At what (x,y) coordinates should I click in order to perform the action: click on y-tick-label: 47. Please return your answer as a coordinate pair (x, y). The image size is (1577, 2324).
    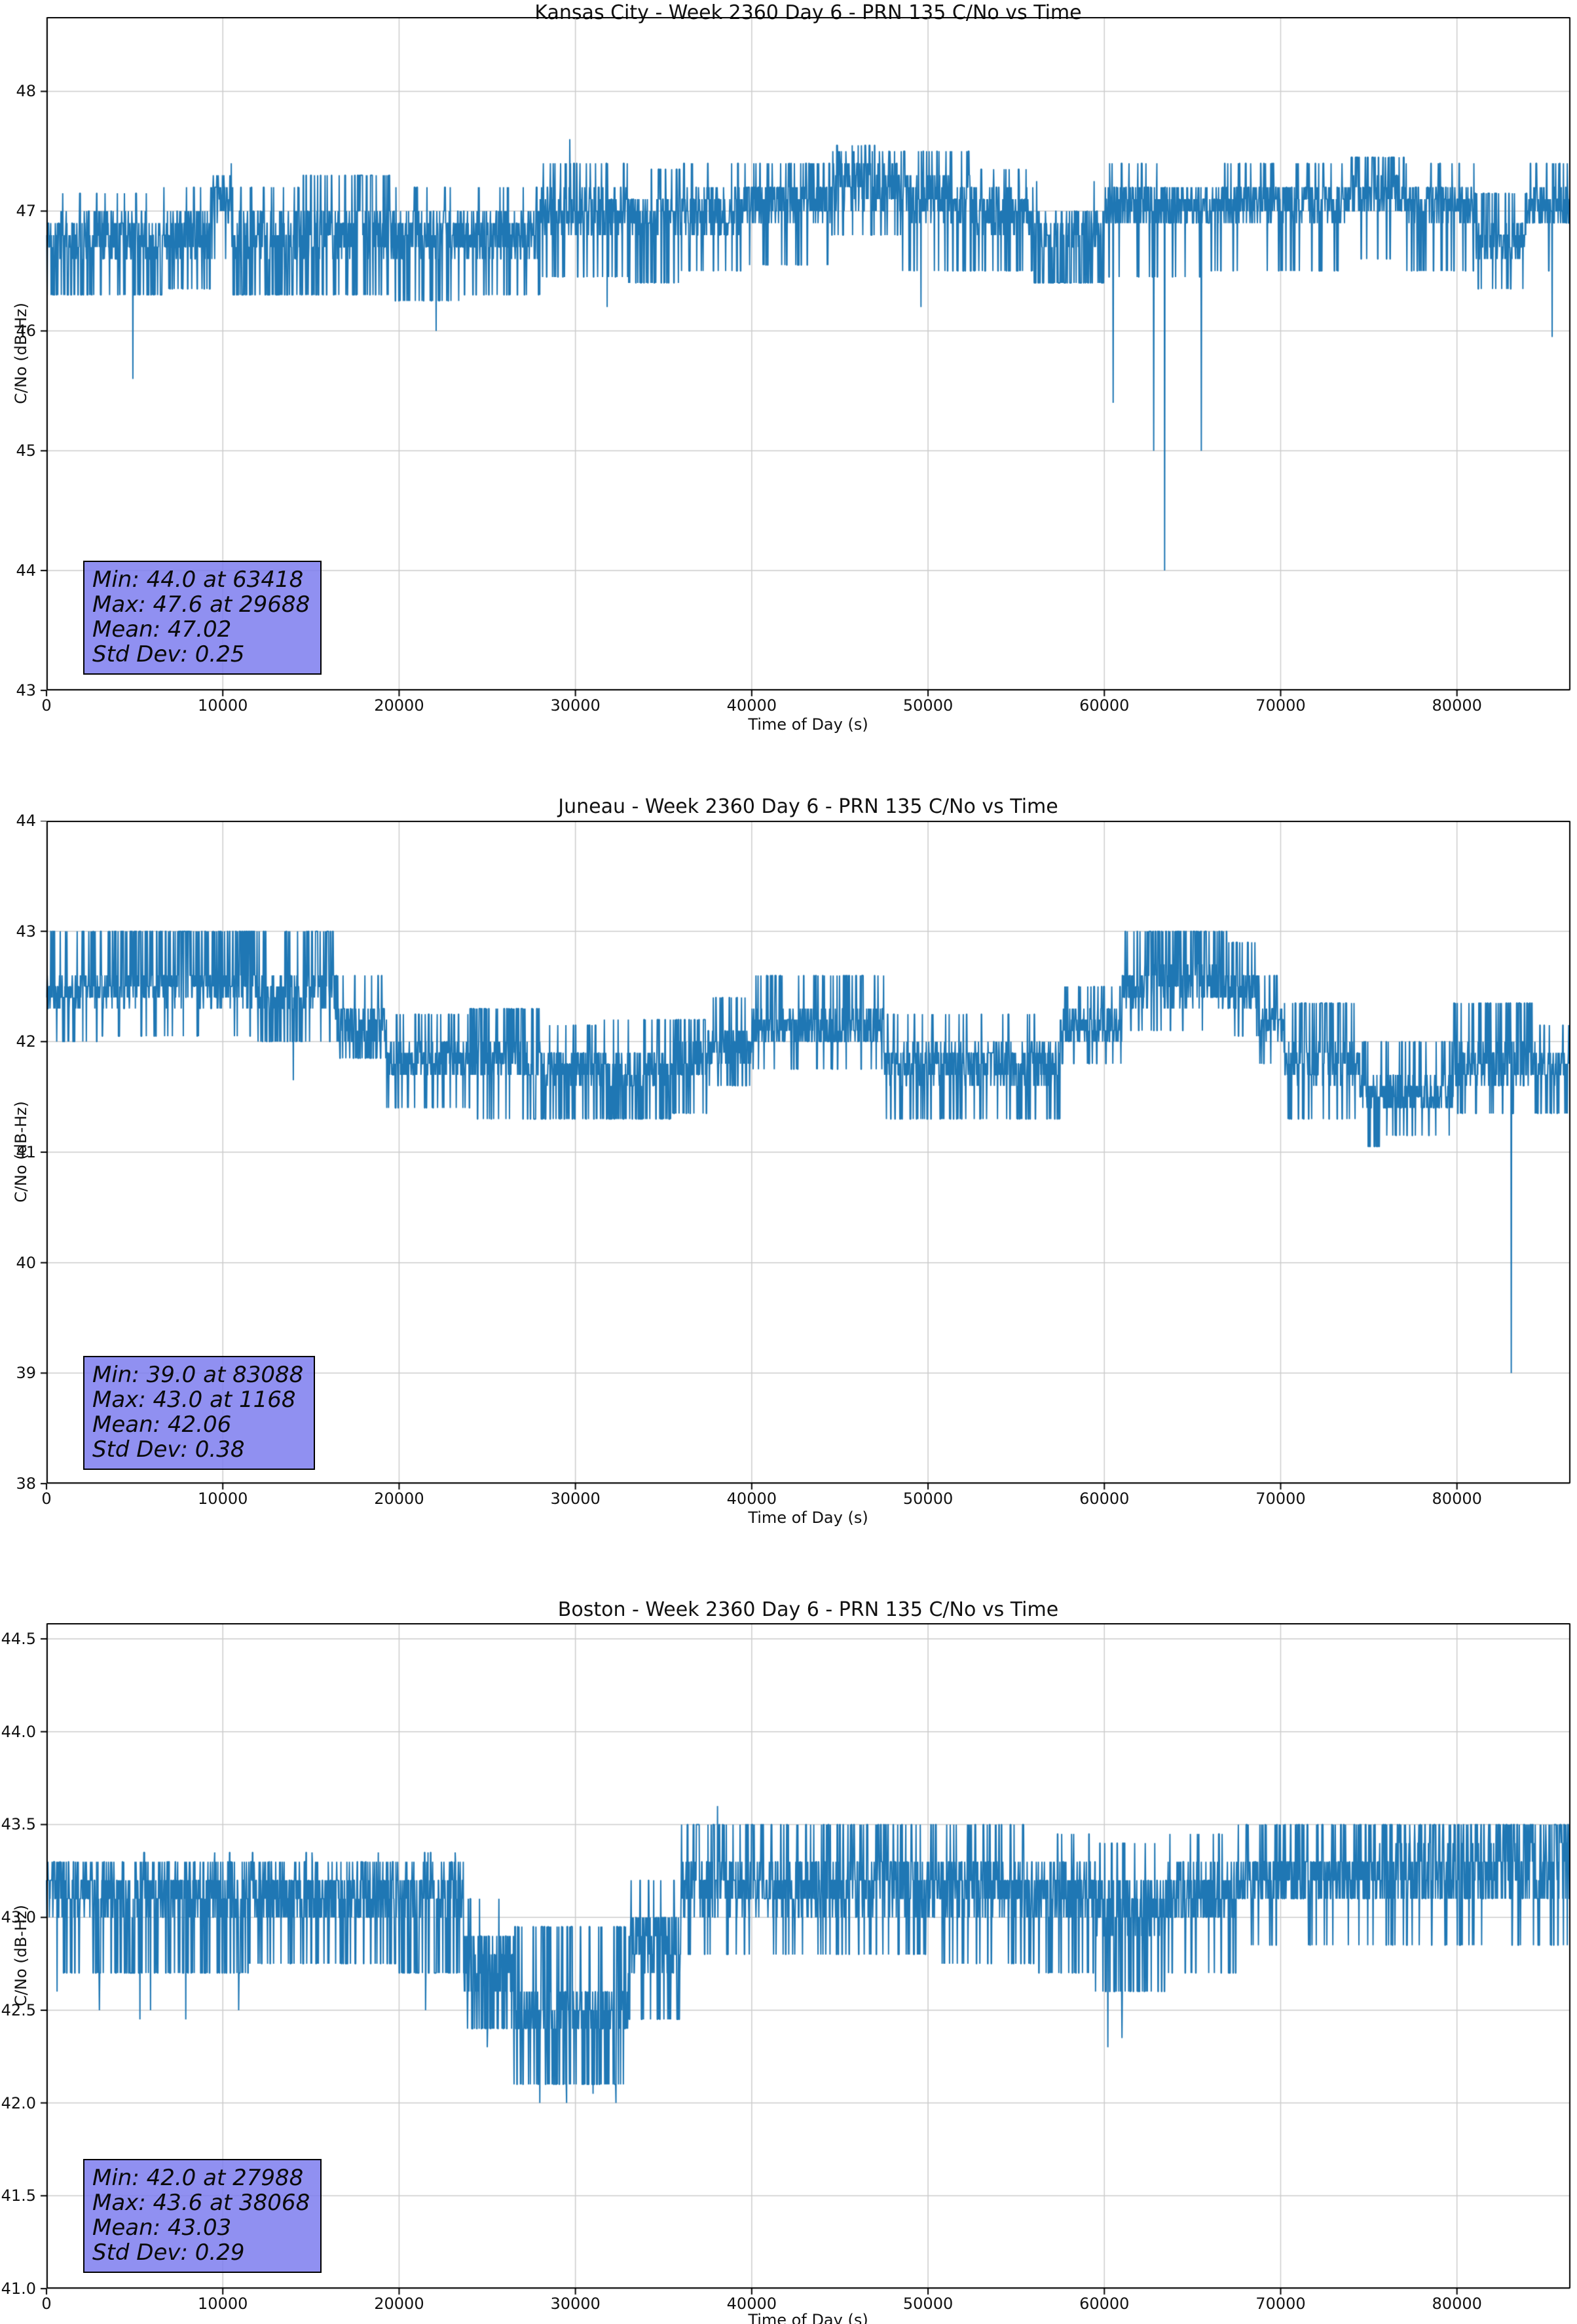
    Looking at the image, I should click on (26, 211).